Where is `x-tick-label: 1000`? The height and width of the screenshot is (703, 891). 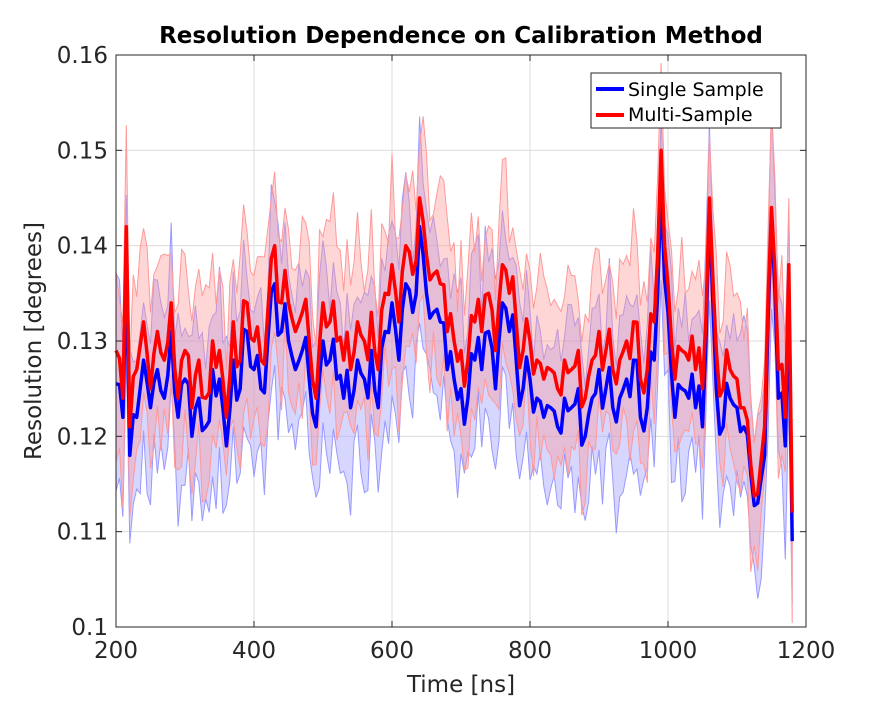
x-tick-label: 1000 is located at coordinates (668, 651).